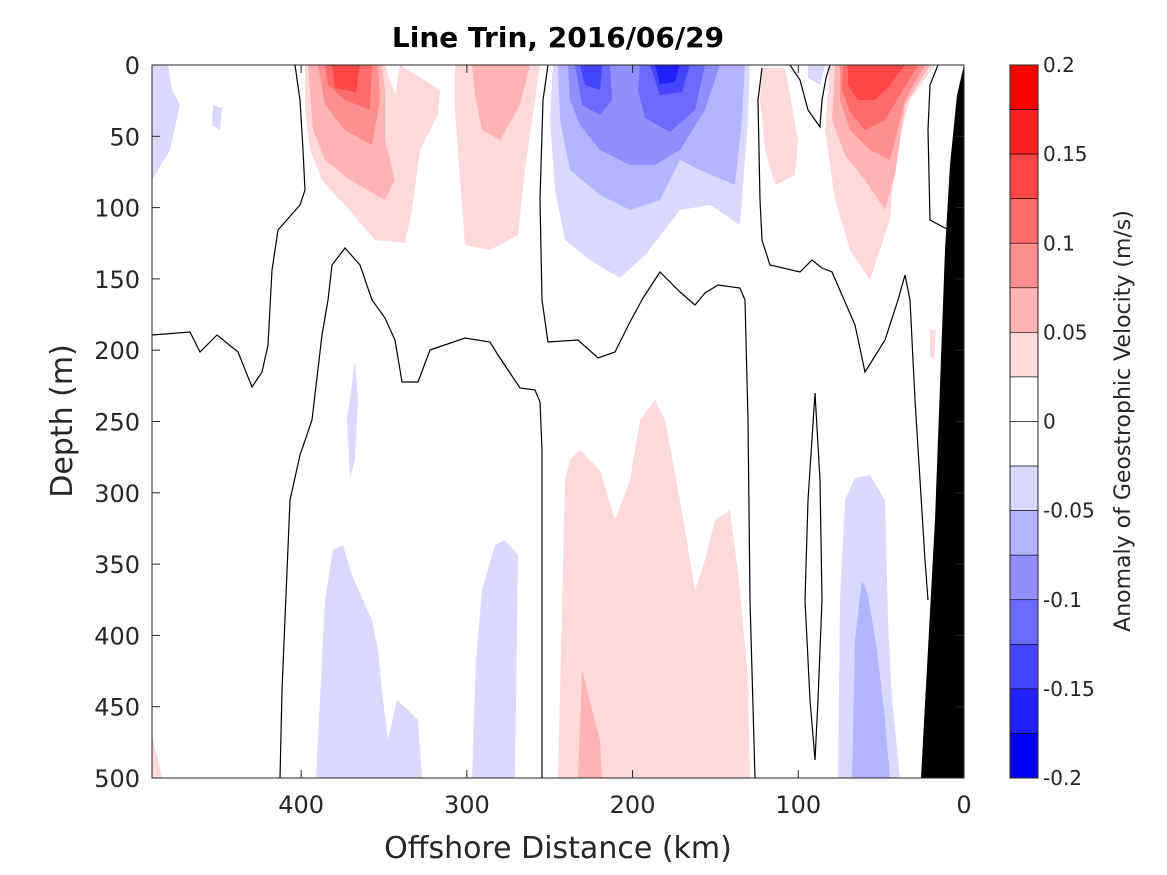  I want to click on contour-pos-small2, so click(933, 345).